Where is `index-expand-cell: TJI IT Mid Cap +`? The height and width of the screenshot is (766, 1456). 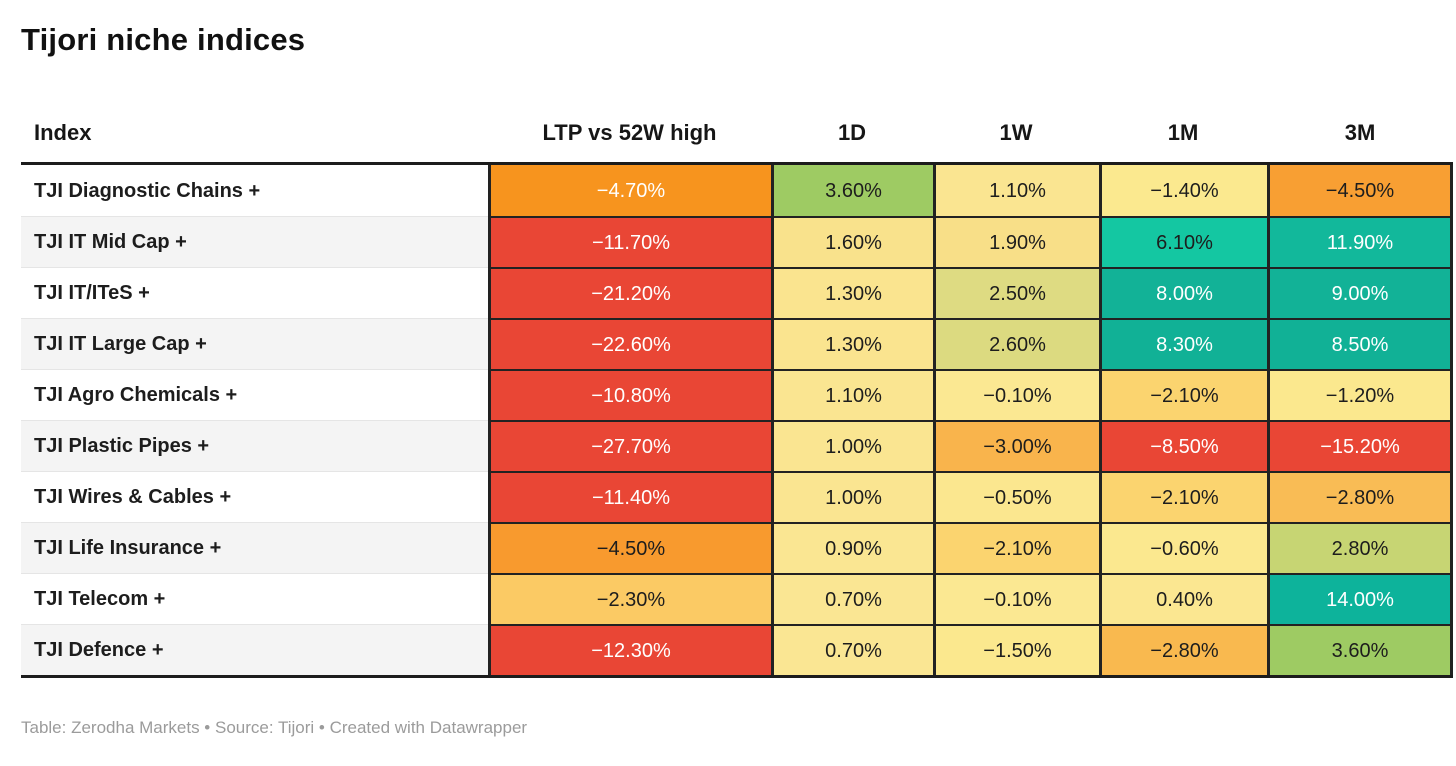 index-expand-cell: TJI IT Mid Cap + is located at coordinates (254, 241).